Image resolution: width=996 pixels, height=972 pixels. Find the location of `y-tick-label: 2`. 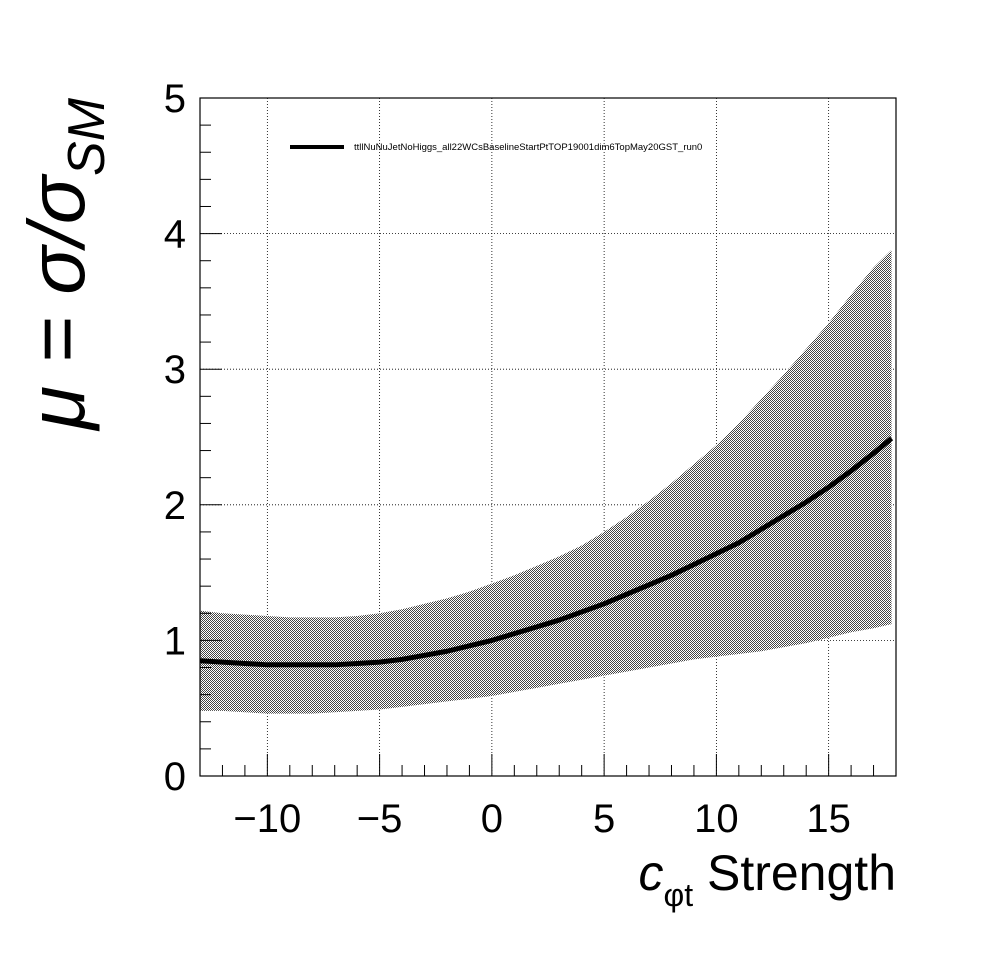

y-tick-label: 2 is located at coordinates (175, 506).